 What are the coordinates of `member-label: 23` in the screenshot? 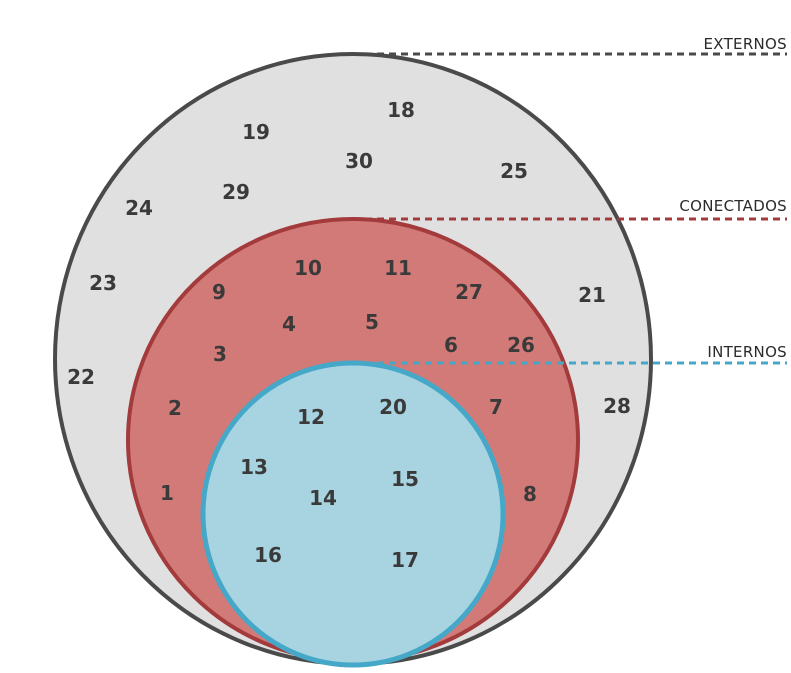 It's located at (103, 283).